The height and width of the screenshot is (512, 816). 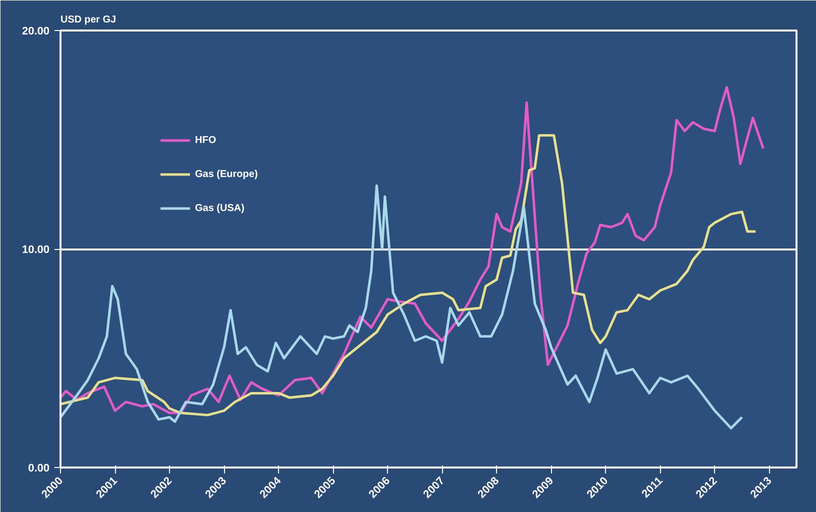 What do you see at coordinates (205, 140) in the screenshot?
I see `legend-label: HFO` at bounding box center [205, 140].